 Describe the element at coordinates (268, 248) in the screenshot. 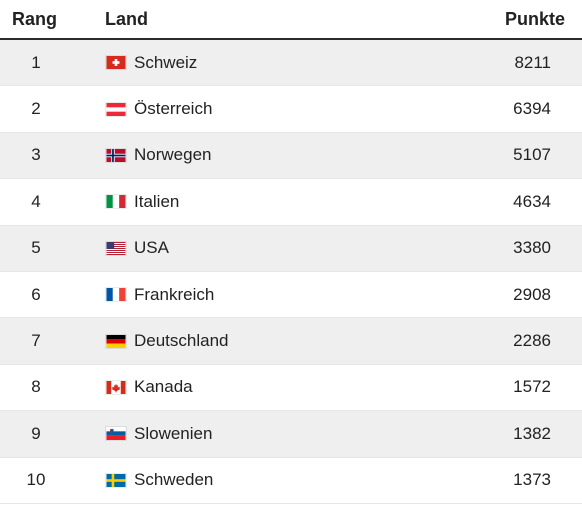

I see `country-cell: USA` at that location.